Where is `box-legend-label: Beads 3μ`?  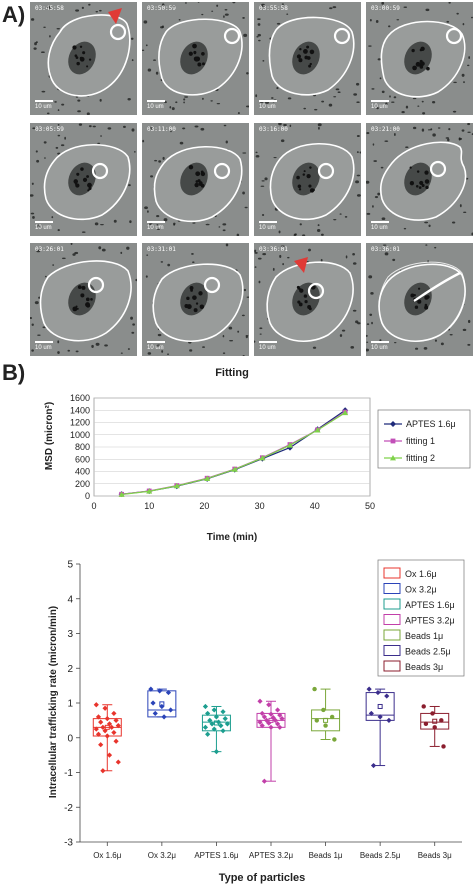 box-legend-label: Beads 3μ is located at coordinates (424, 667).